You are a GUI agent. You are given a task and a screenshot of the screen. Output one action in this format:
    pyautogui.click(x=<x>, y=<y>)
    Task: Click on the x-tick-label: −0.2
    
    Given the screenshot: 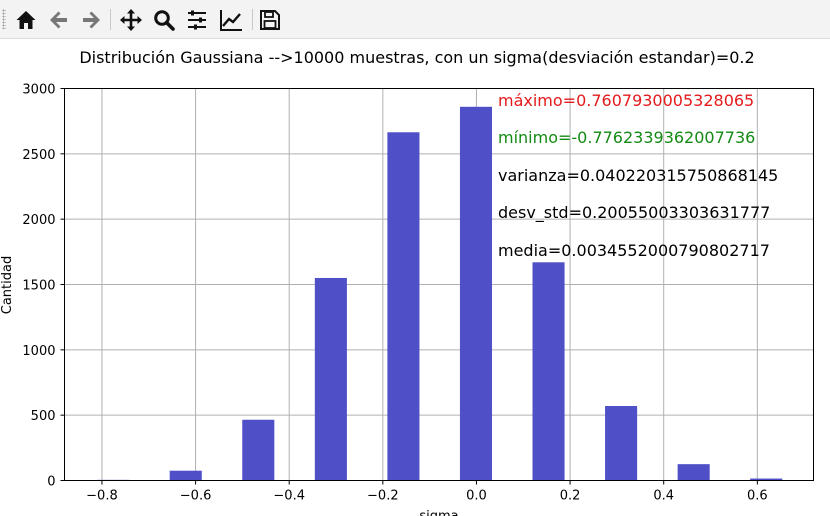 What is the action you would take?
    pyautogui.click(x=383, y=496)
    